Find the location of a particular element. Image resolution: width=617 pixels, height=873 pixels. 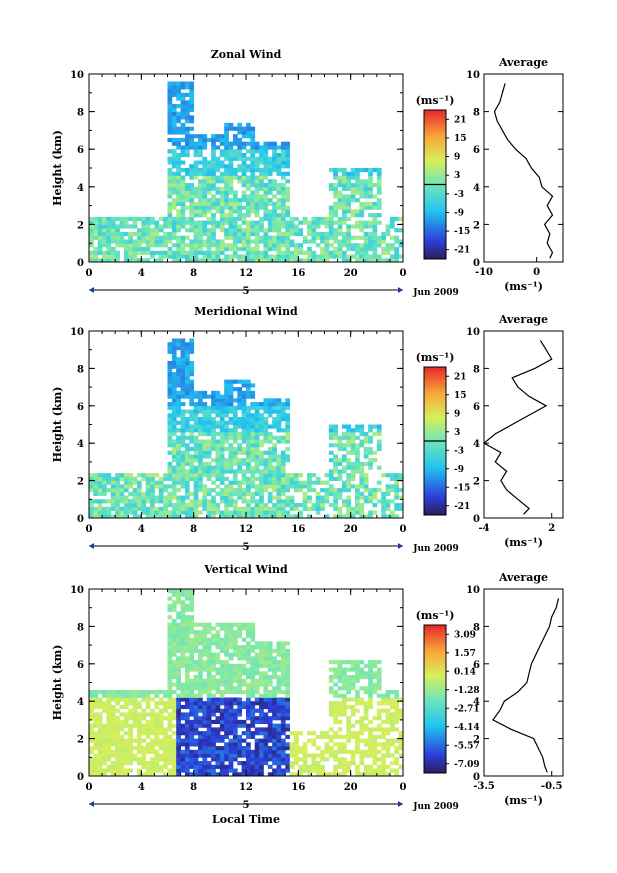

panel-1-month-label: Jun 2009 is located at coordinates (435, 293).